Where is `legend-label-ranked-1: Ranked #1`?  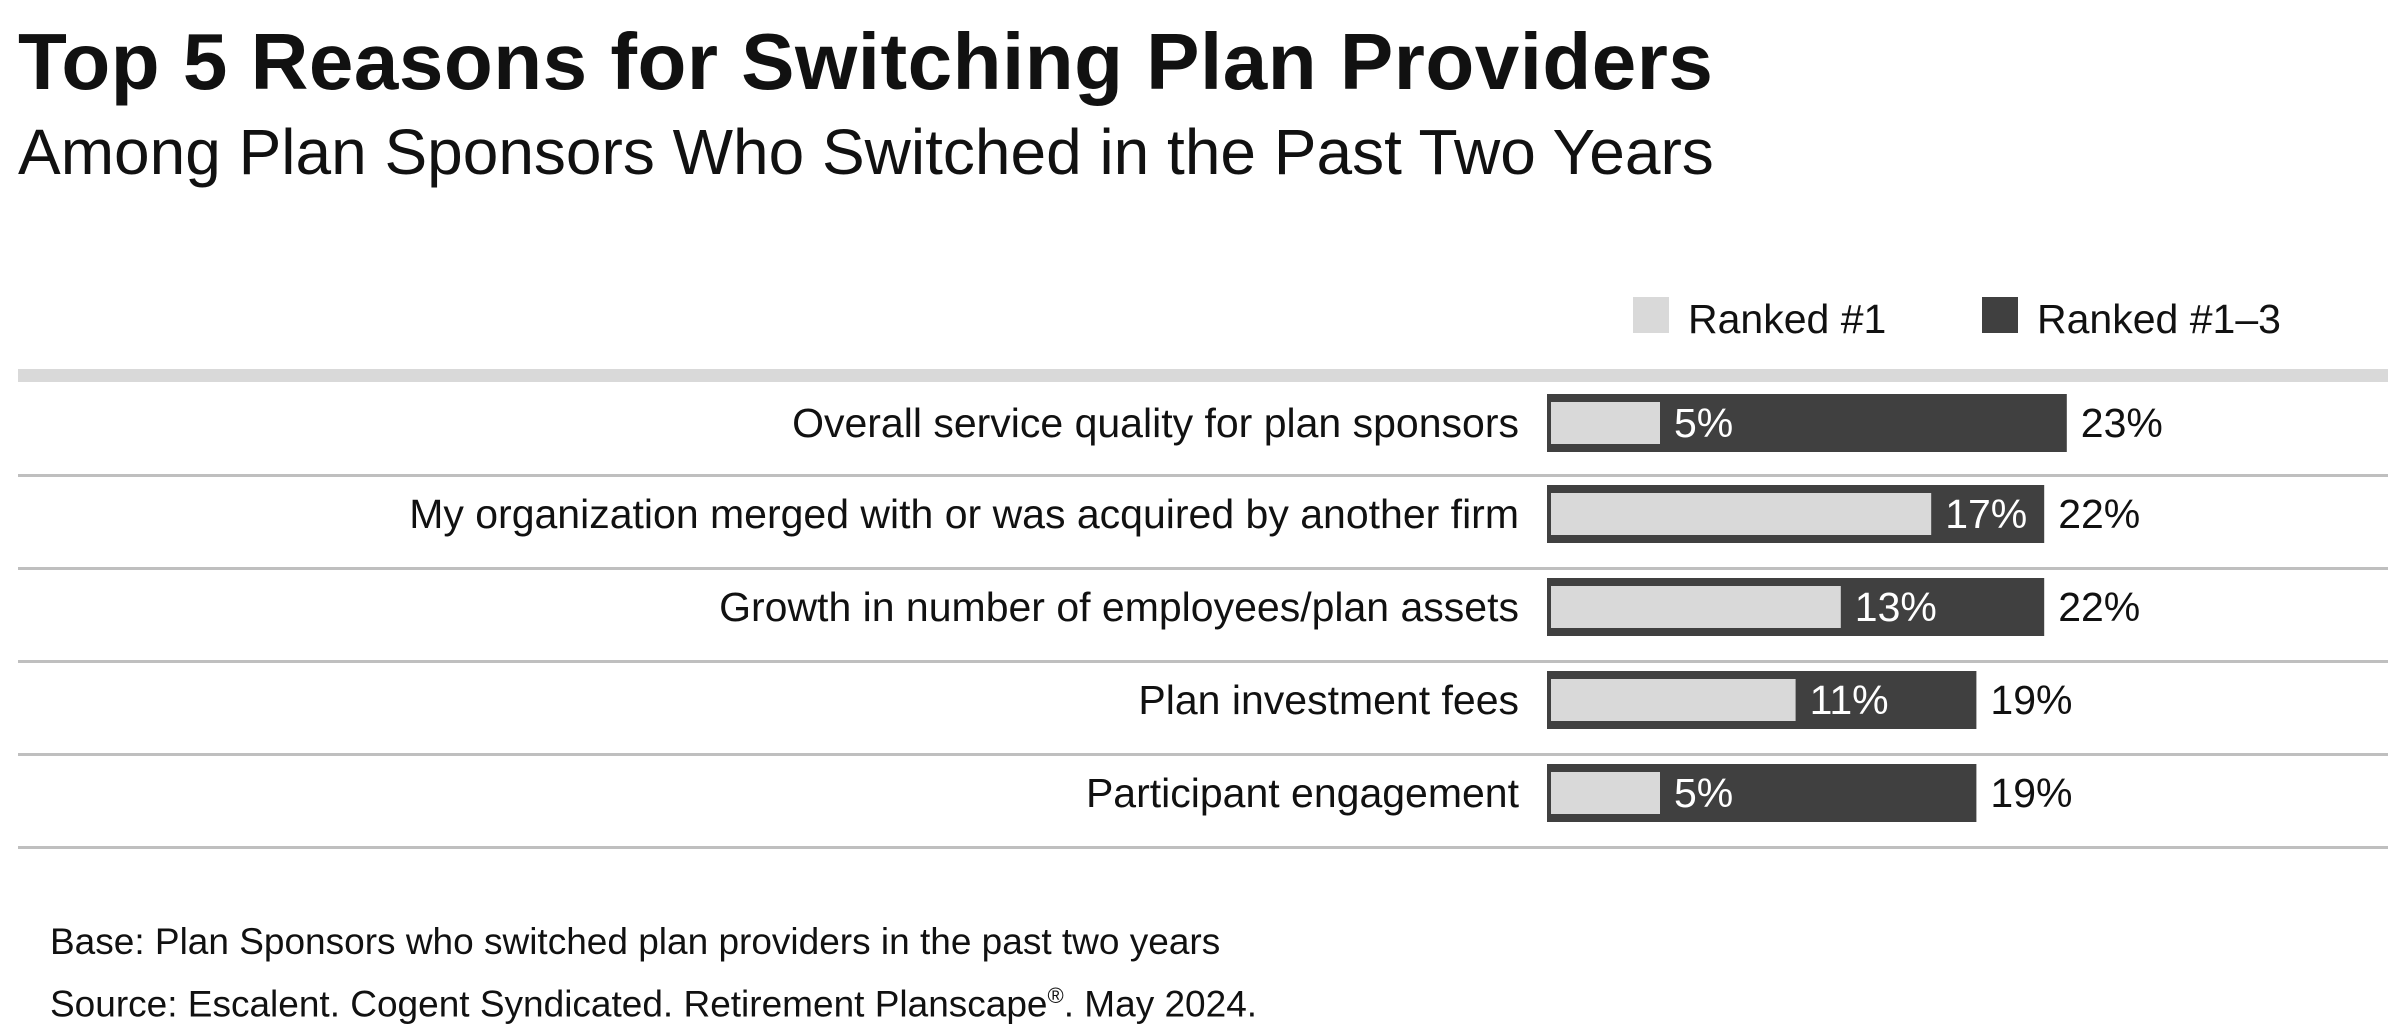
legend-label-ranked-1: Ranked #1 is located at coordinates (1787, 319).